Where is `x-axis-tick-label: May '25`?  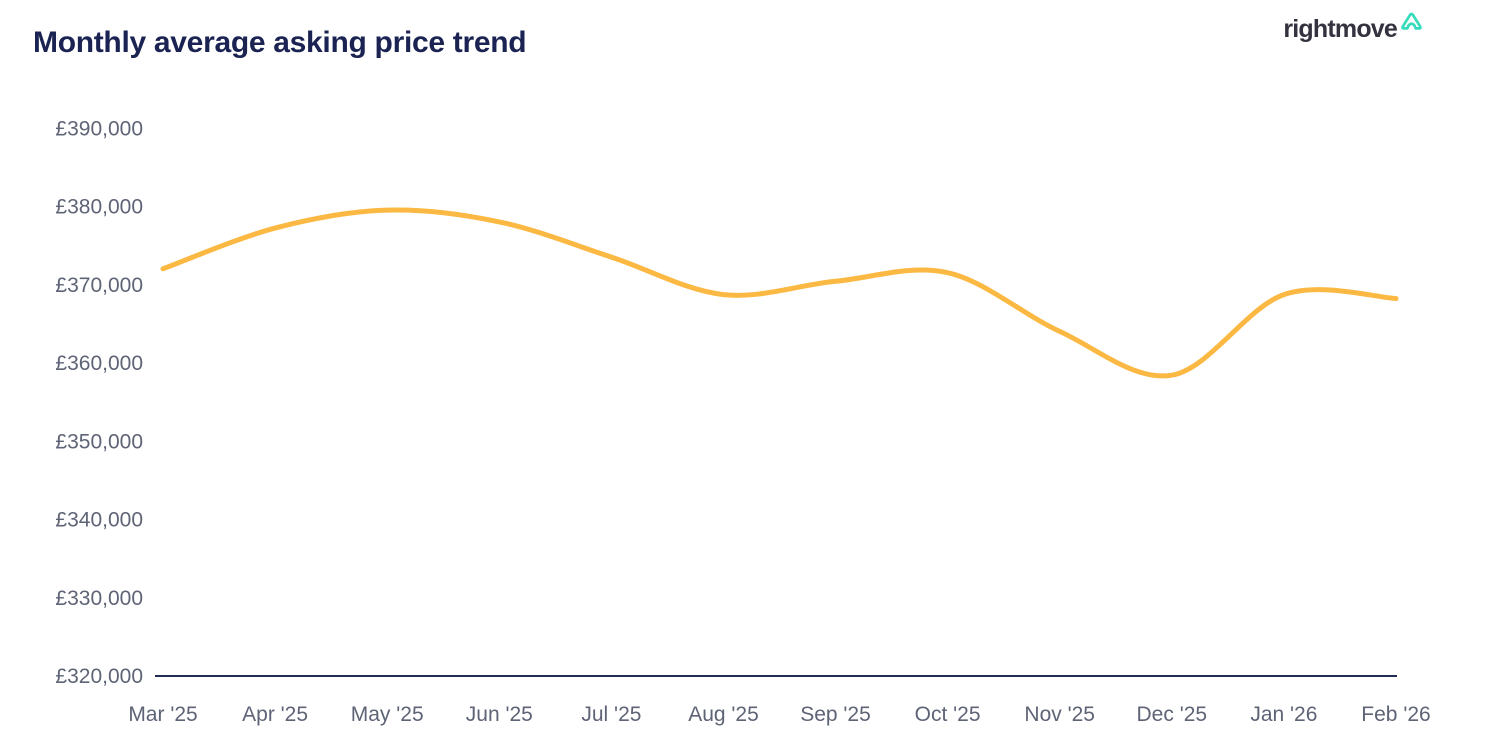 x-axis-tick-label: May '25 is located at coordinates (387, 714).